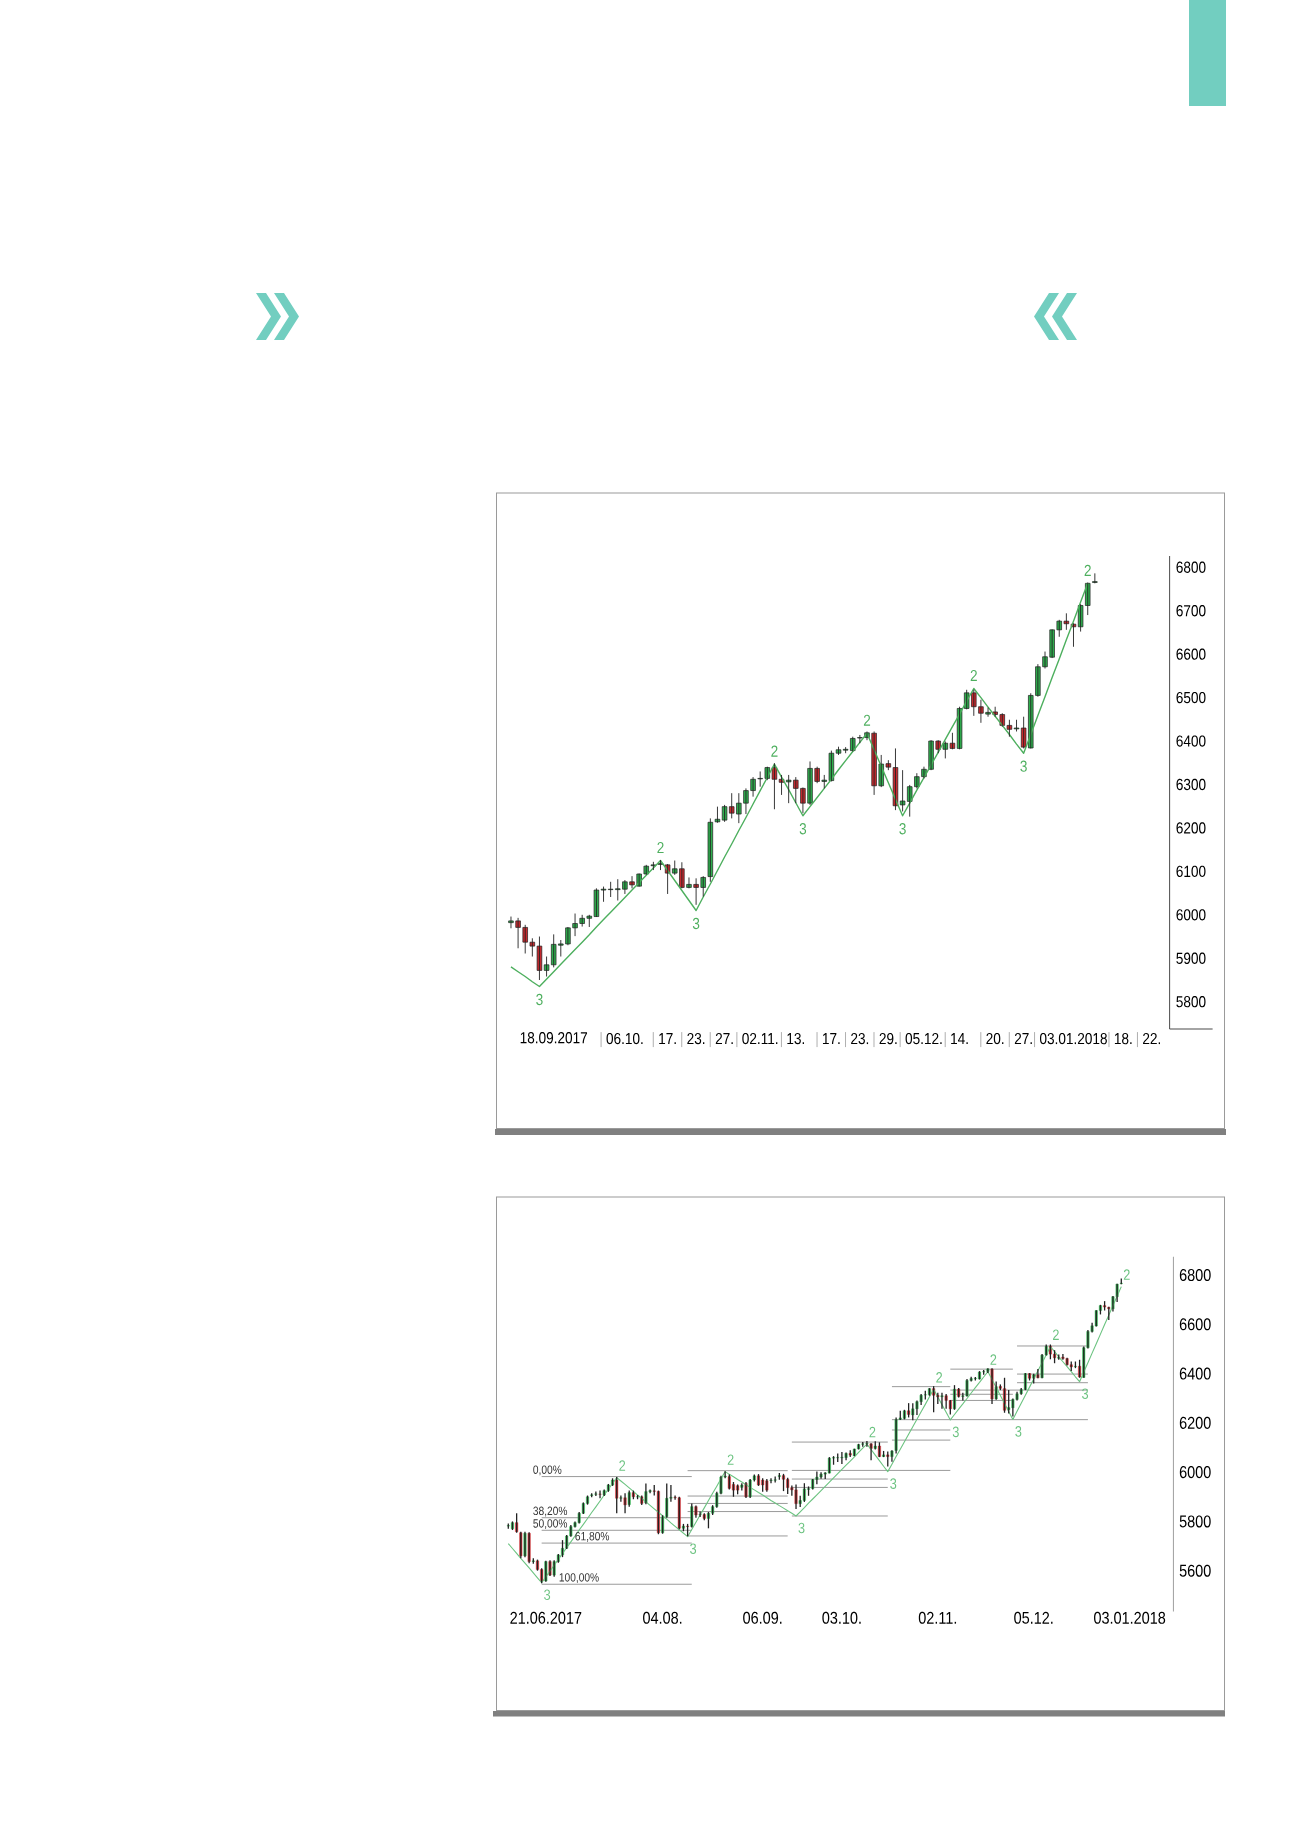  Describe the element at coordinates (662, 1617) in the screenshot. I see `x-tick-label: 04.08.` at that location.